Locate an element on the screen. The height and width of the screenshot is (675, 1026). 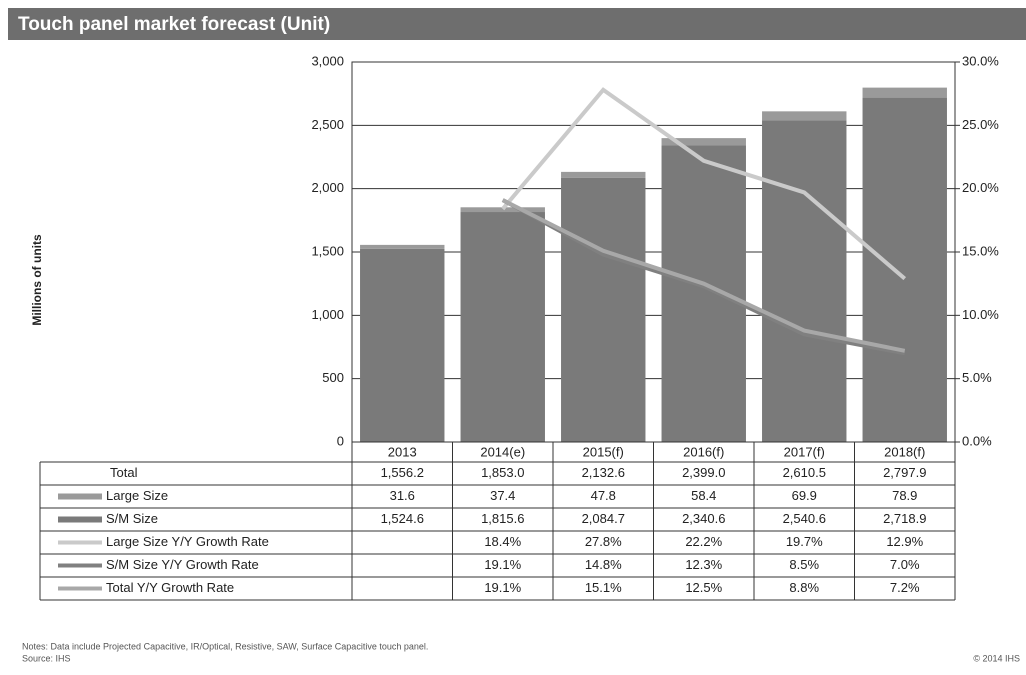
table-cell: 2,340.6 is located at coordinates (703, 518).